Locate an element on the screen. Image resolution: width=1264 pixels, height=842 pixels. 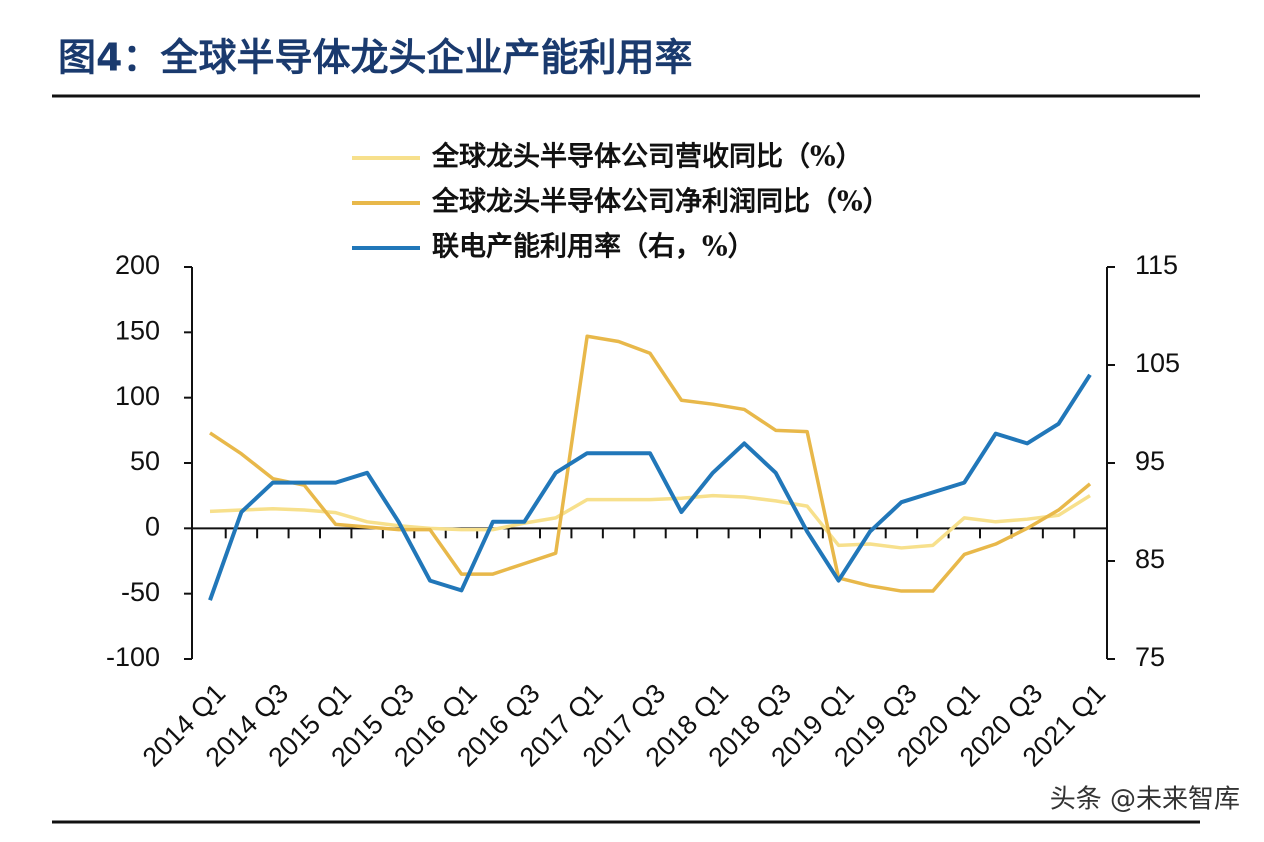
y-tick-label: 200 is located at coordinates (137, 265).